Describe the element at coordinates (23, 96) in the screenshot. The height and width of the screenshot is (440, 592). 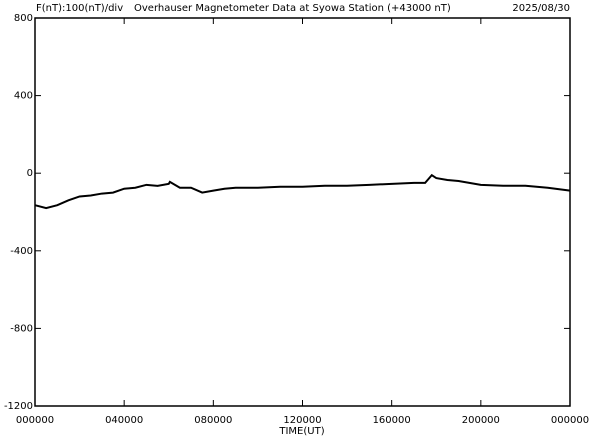
I see `y-tick-label: 400` at that location.